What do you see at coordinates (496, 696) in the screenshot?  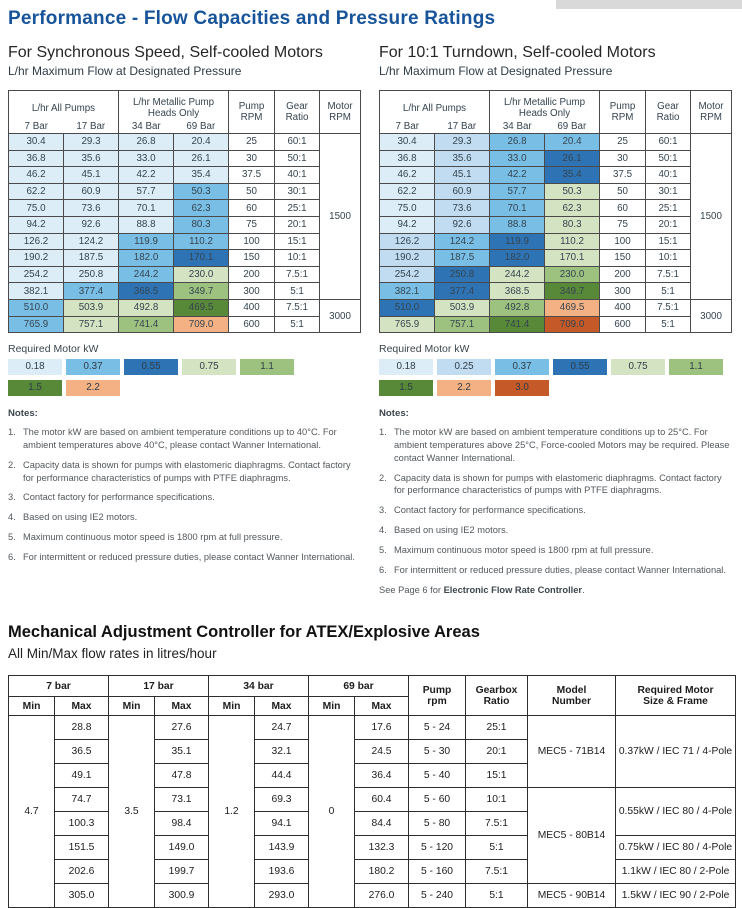 I see `atex-header-col: Gearbox Ratio` at bounding box center [496, 696].